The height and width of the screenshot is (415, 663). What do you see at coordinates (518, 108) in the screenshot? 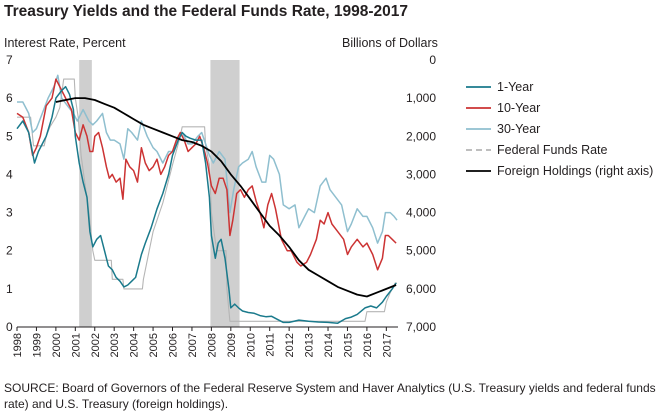
I see `legend-label: 10-Year` at bounding box center [518, 108].